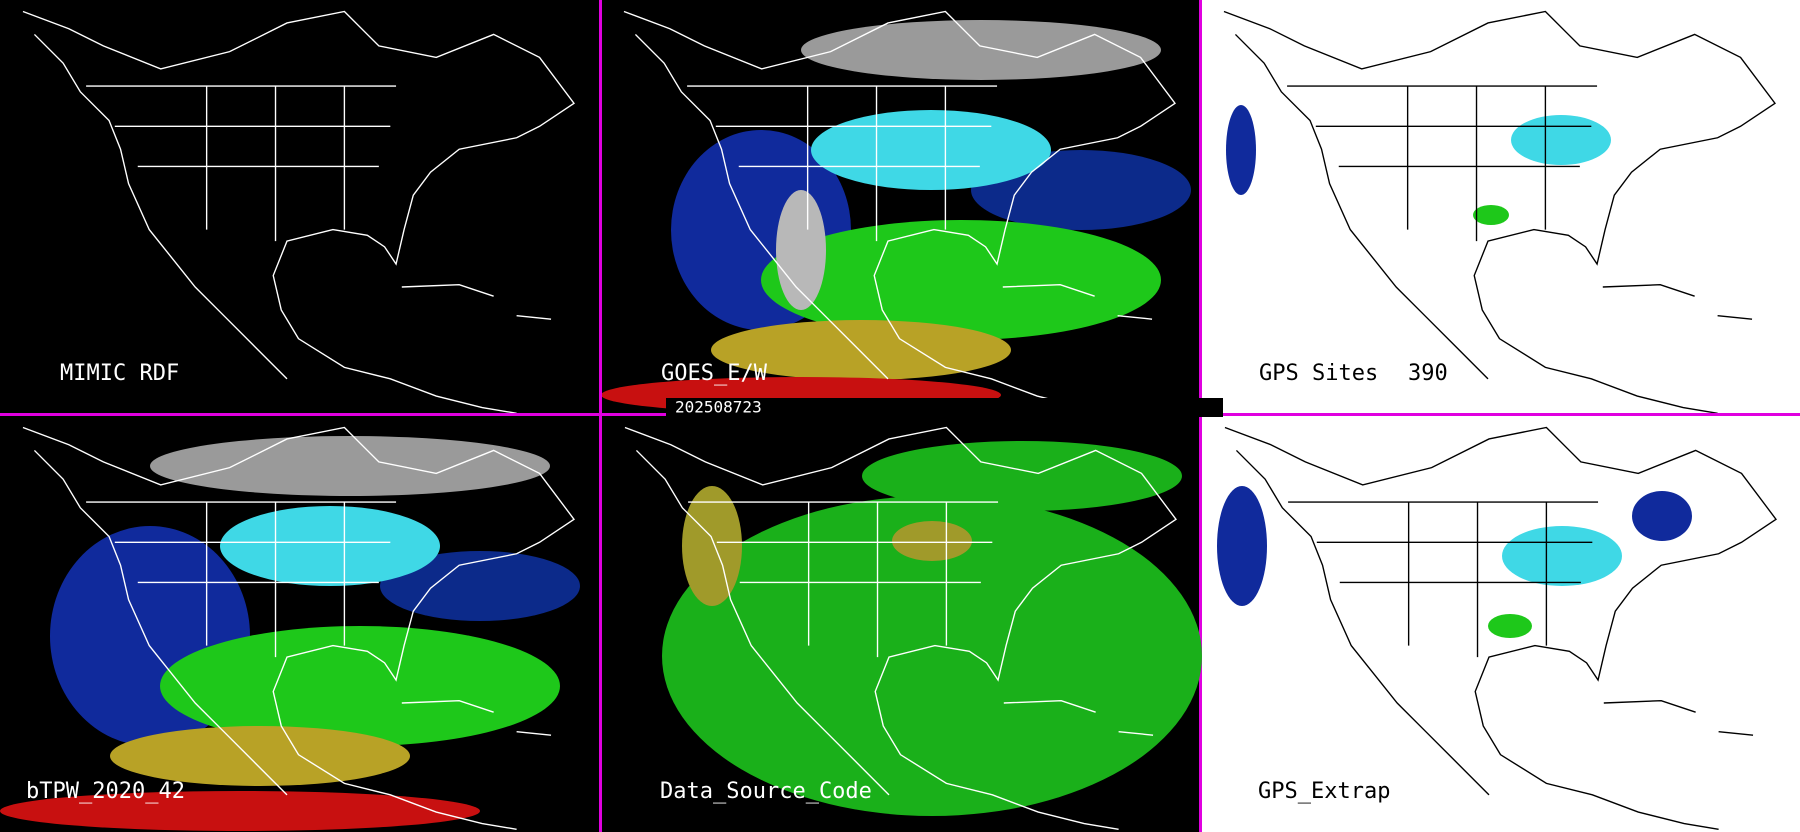 The height and width of the screenshot is (832, 1800). I want to click on site-count: 390, so click(1428, 373).